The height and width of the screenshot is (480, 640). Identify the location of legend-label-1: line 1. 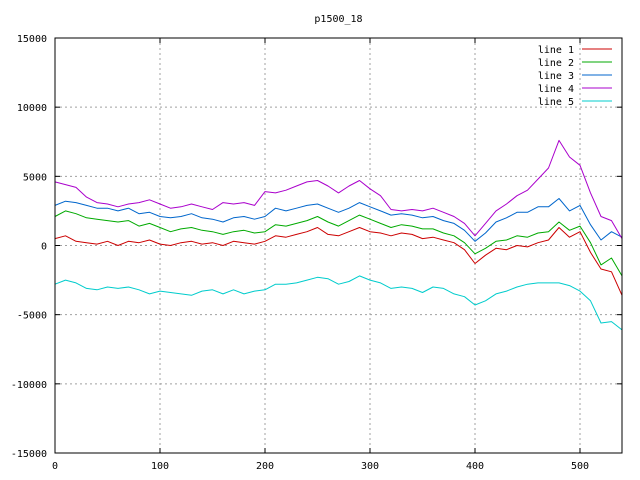
(556, 50).